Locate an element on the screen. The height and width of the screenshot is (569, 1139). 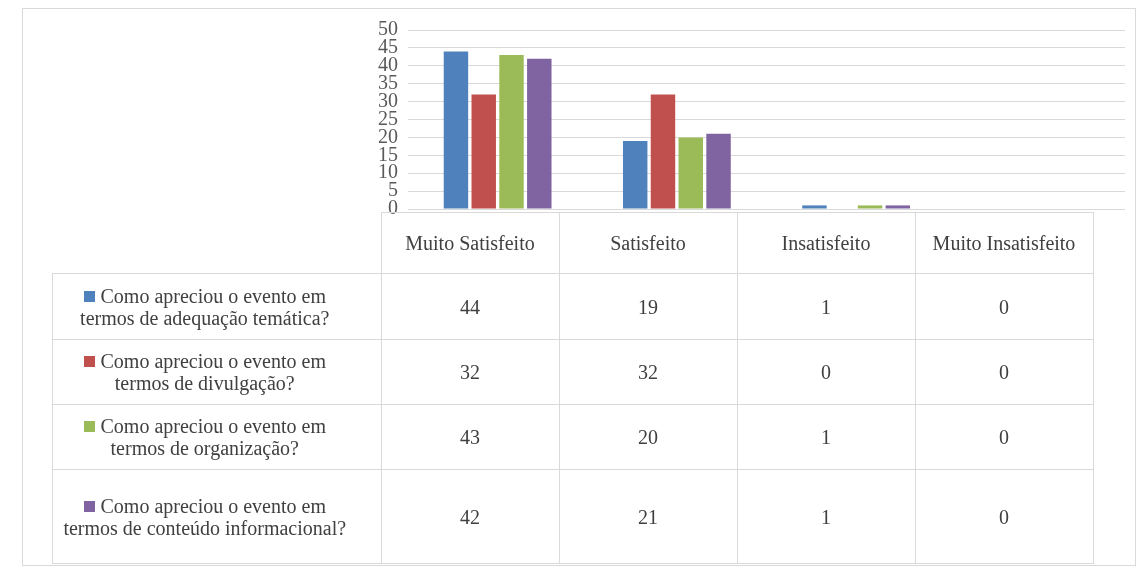
legend-label: Como apreciou o evento em termos de organização? is located at coordinates (216, 437).